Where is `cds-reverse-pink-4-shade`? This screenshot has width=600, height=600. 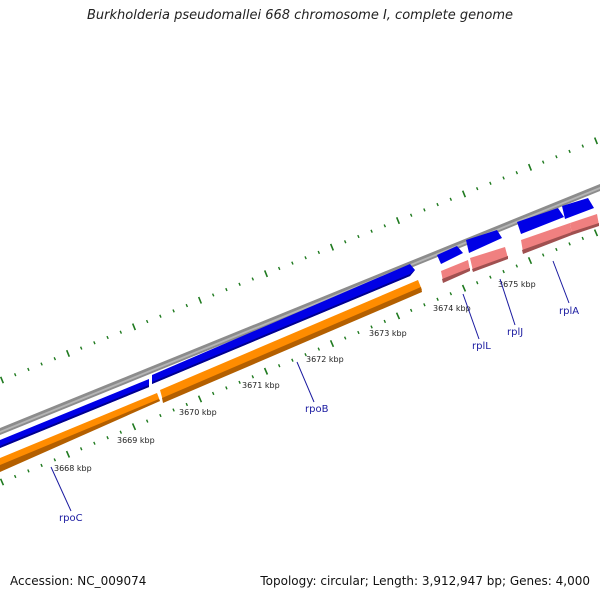 cds-reverse-pink-4-shade is located at coordinates (585, 229).